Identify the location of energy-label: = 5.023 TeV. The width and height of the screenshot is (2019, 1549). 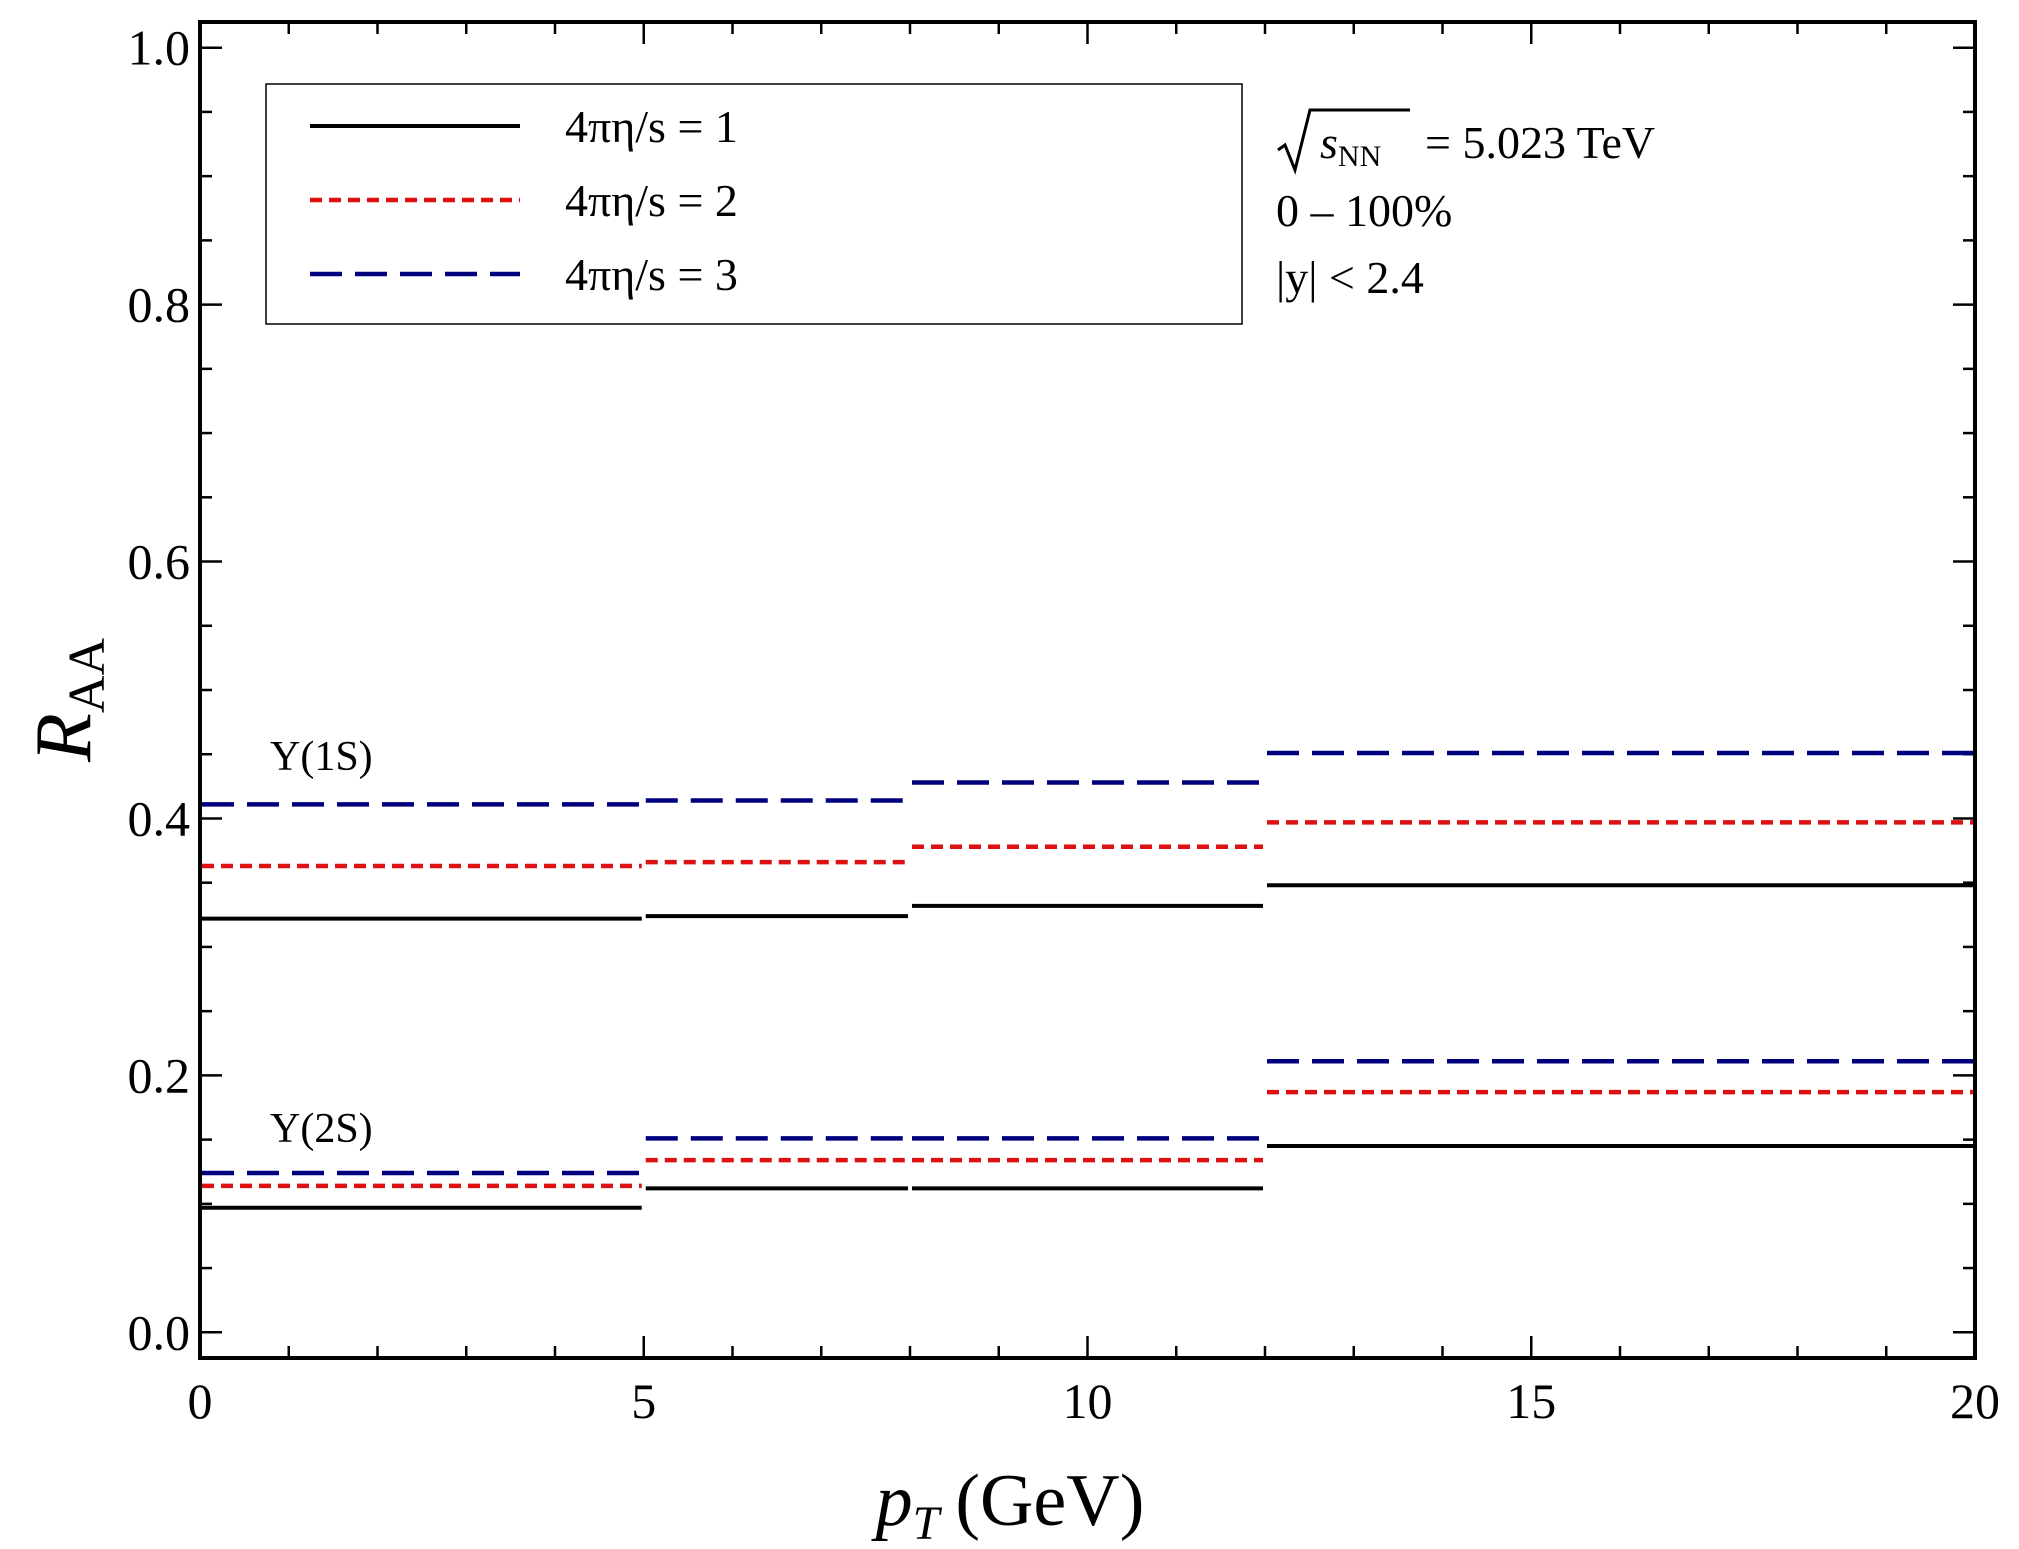
(1540, 142).